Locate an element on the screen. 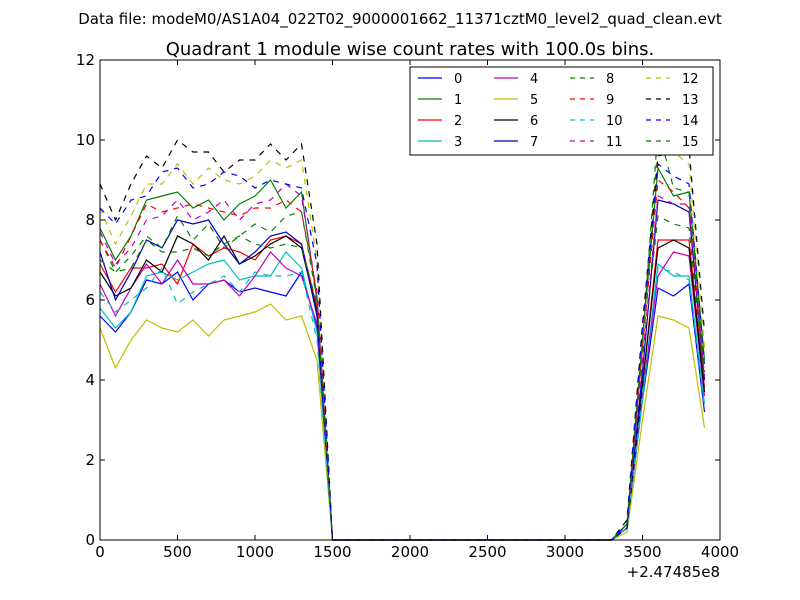  y-tick-label: 10 is located at coordinates (85, 140).